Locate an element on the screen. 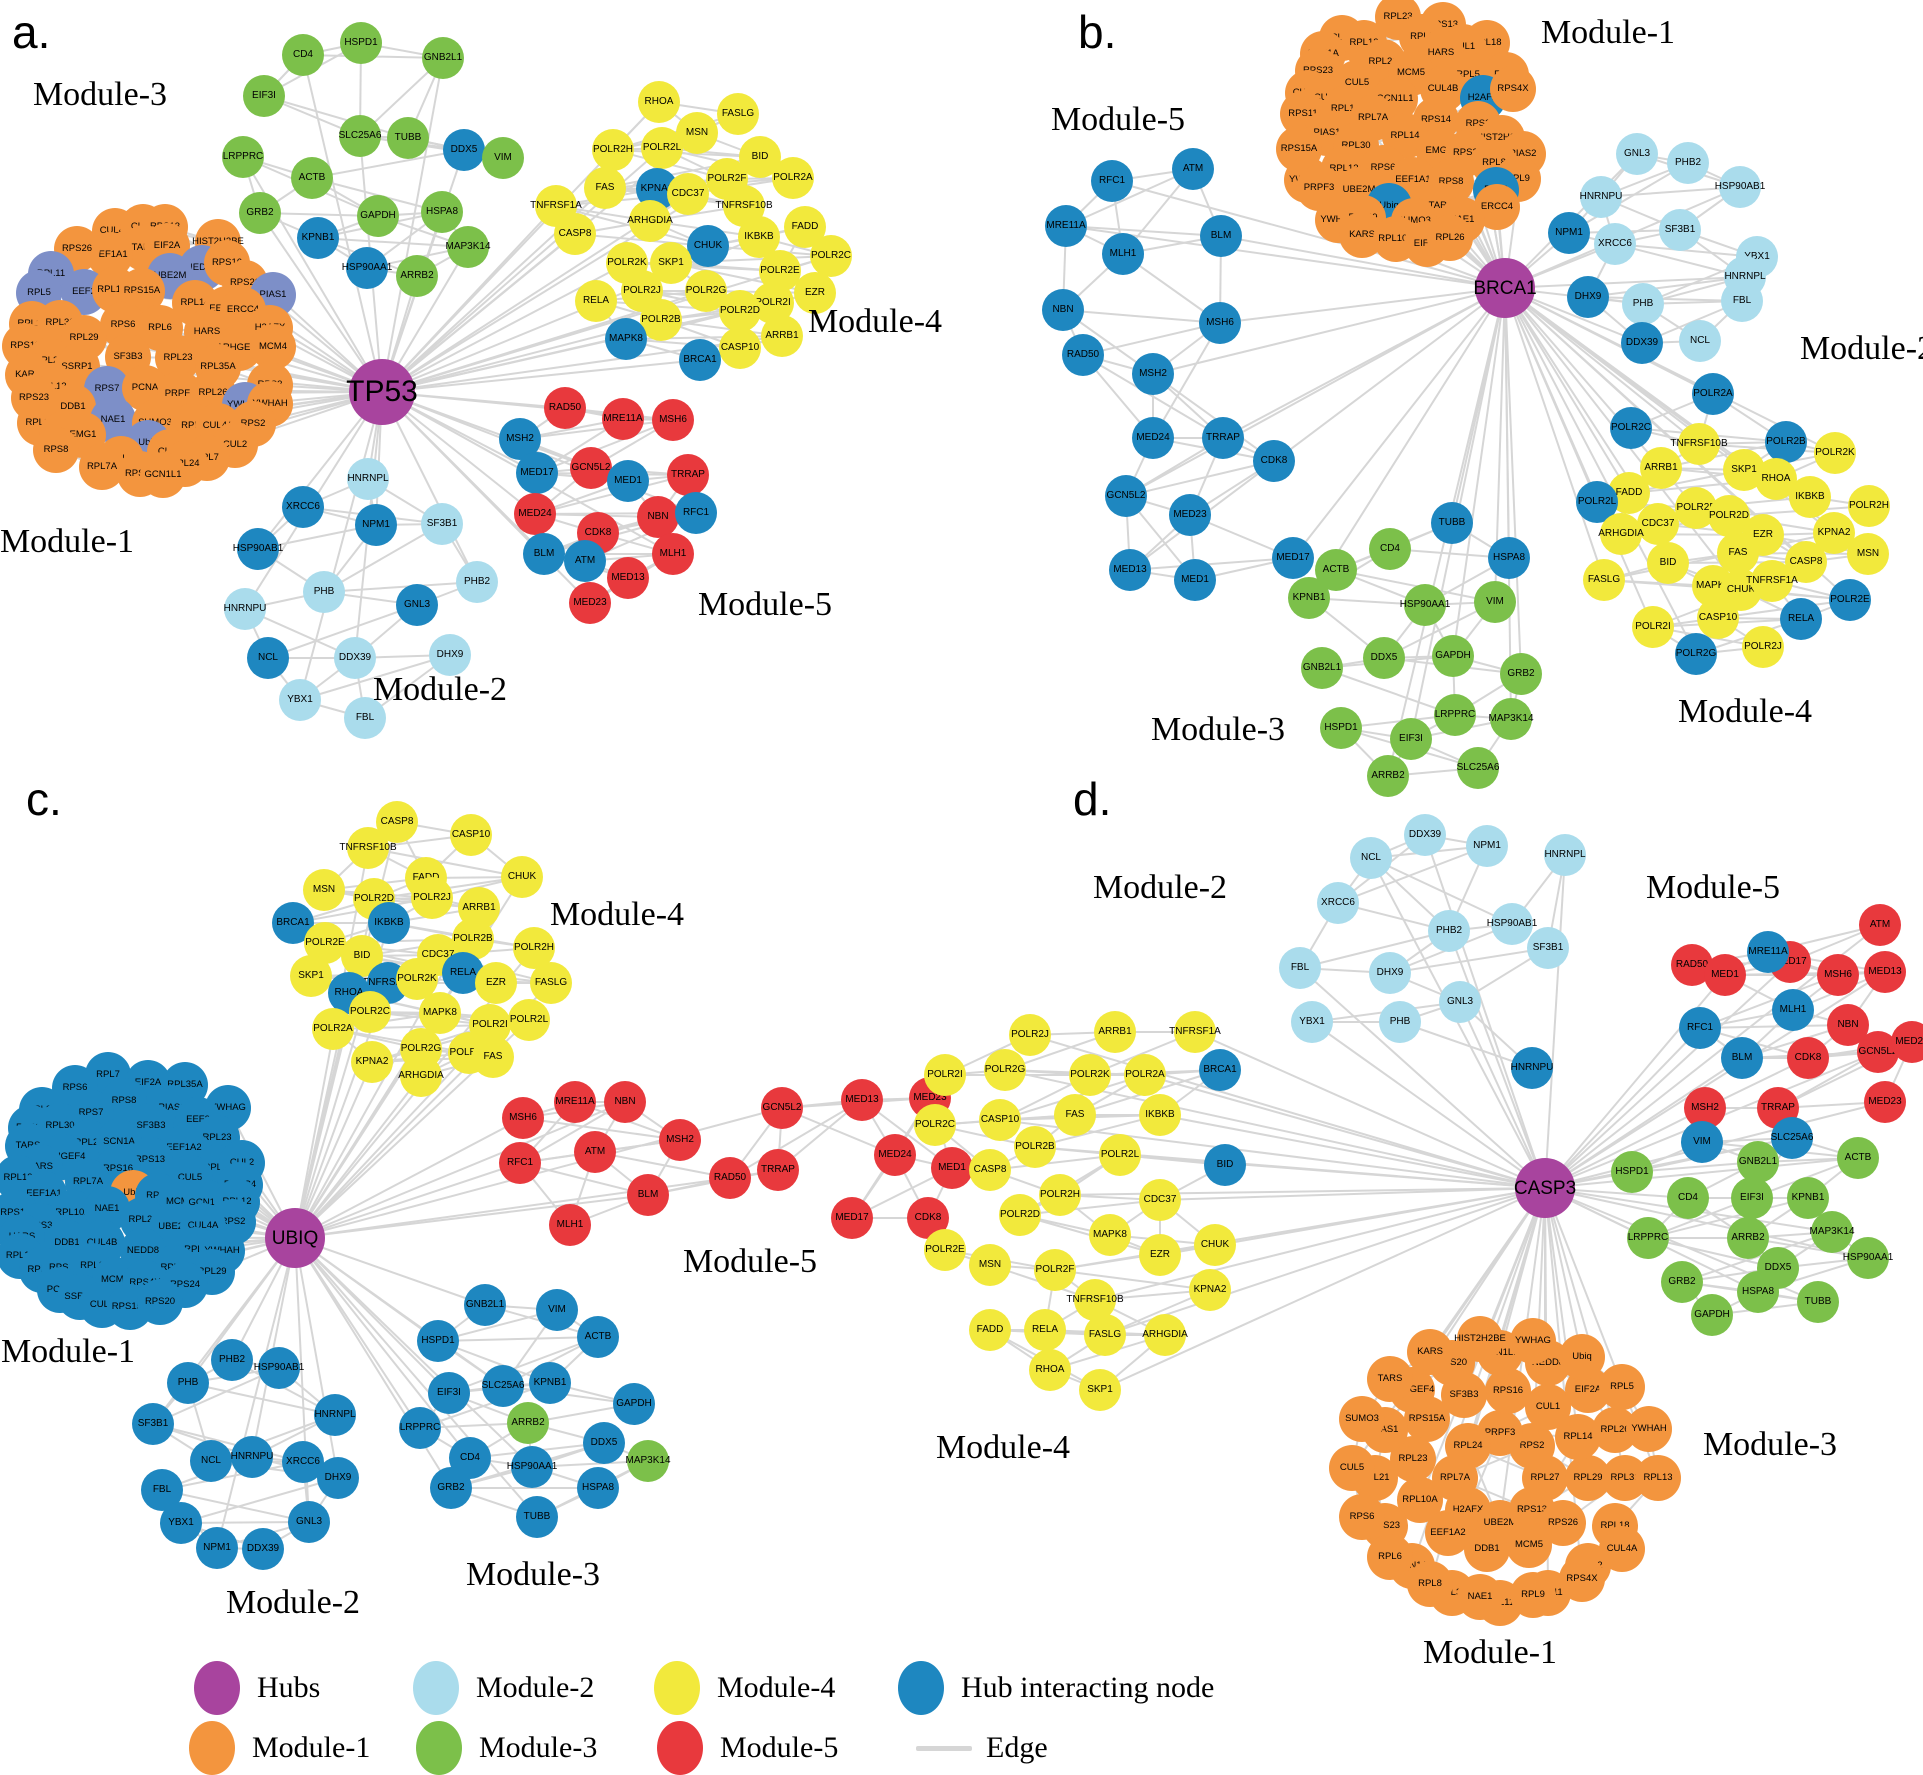 This screenshot has height=1775, width=1923. node-MED24: MED24 is located at coordinates (1907, 1042).